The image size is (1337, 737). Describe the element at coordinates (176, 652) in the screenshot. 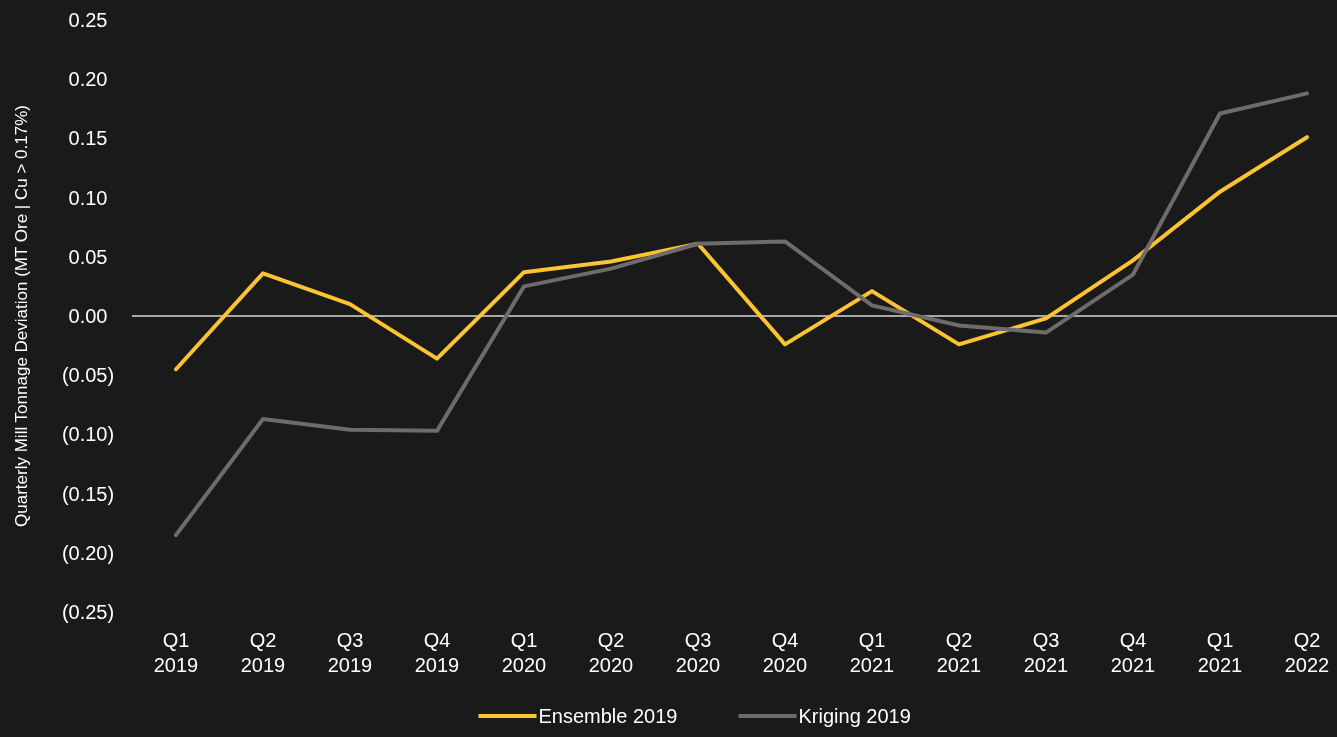

I see `x-tick-label: Q1 2019` at that location.